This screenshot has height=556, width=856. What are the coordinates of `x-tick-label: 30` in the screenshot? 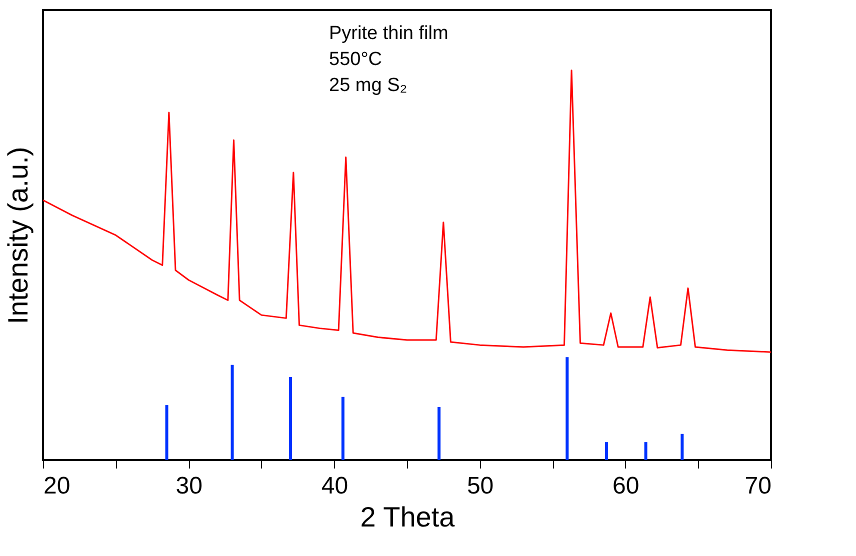 It's located at (189, 486).